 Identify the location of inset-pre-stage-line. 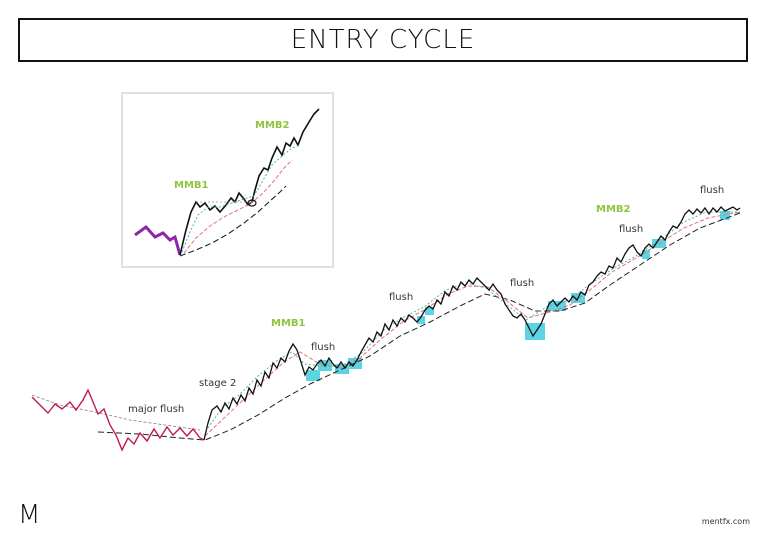
(158, 240).